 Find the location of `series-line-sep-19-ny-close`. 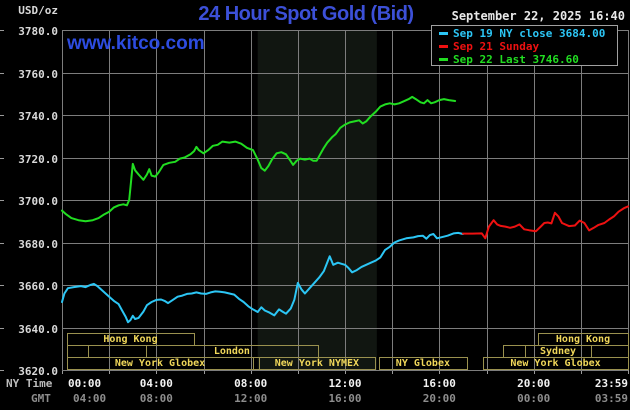

series-line-sep-19-ny-close is located at coordinates (262, 277).